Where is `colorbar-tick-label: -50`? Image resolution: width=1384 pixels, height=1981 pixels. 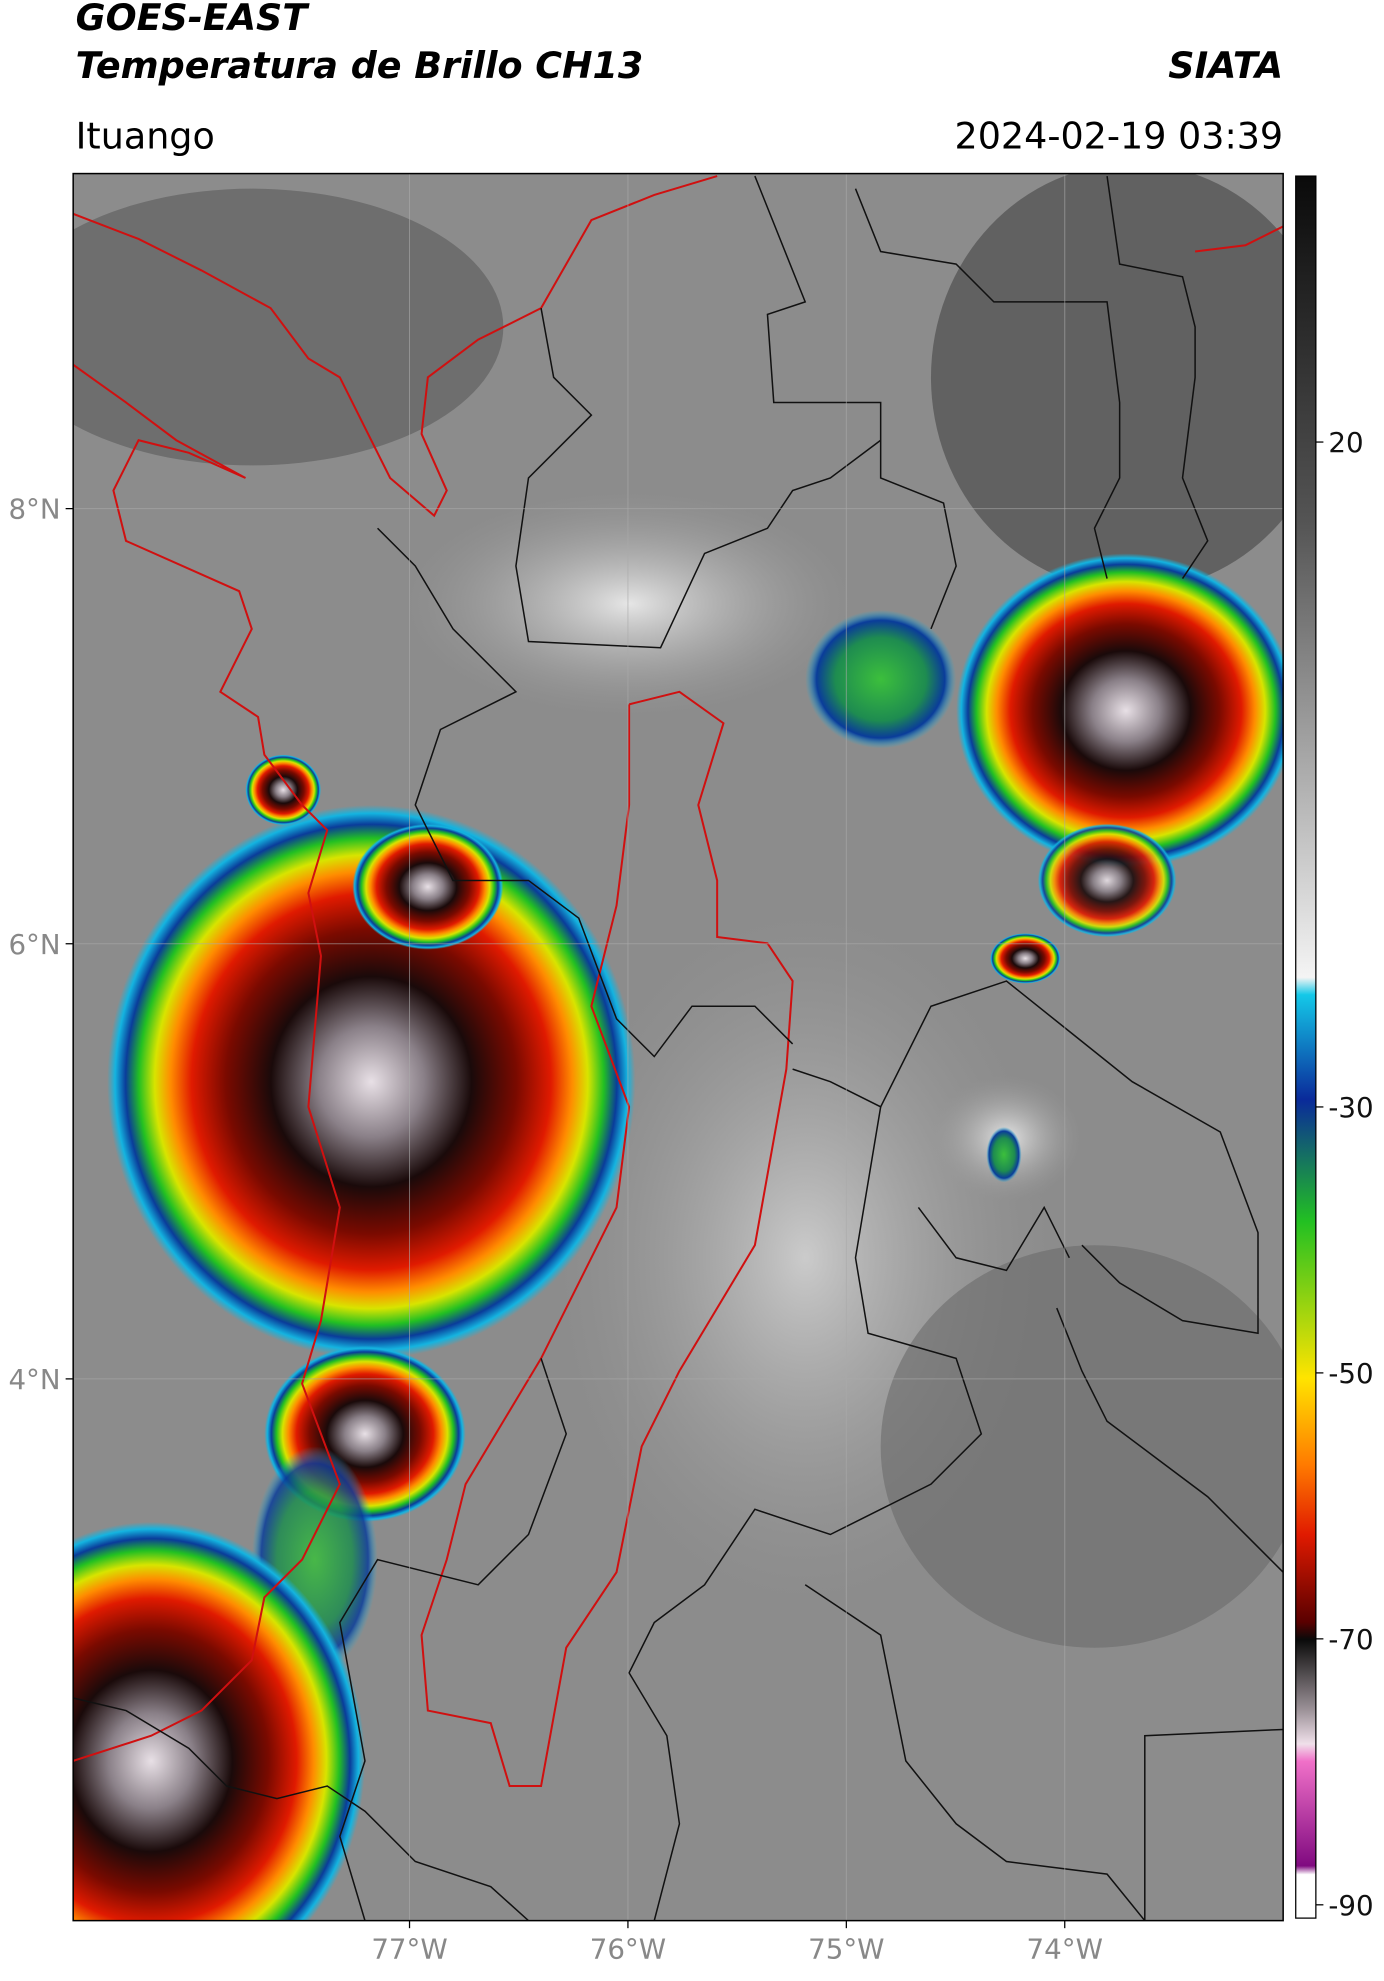 colorbar-tick-label: -50 is located at coordinates (1350, 1373).